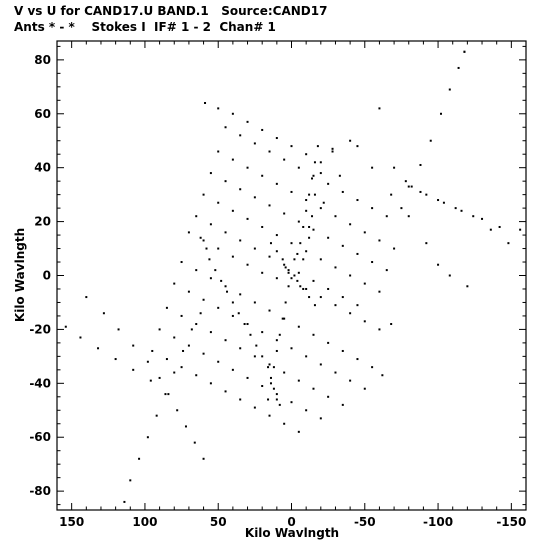 Image resolution: width=540 pixels, height=547 pixels. What do you see at coordinates (171, 11) in the screenshot?
I see `chart-title: V vs U for CAND17.U BAND.1 Source:CAND17` at bounding box center [171, 11].